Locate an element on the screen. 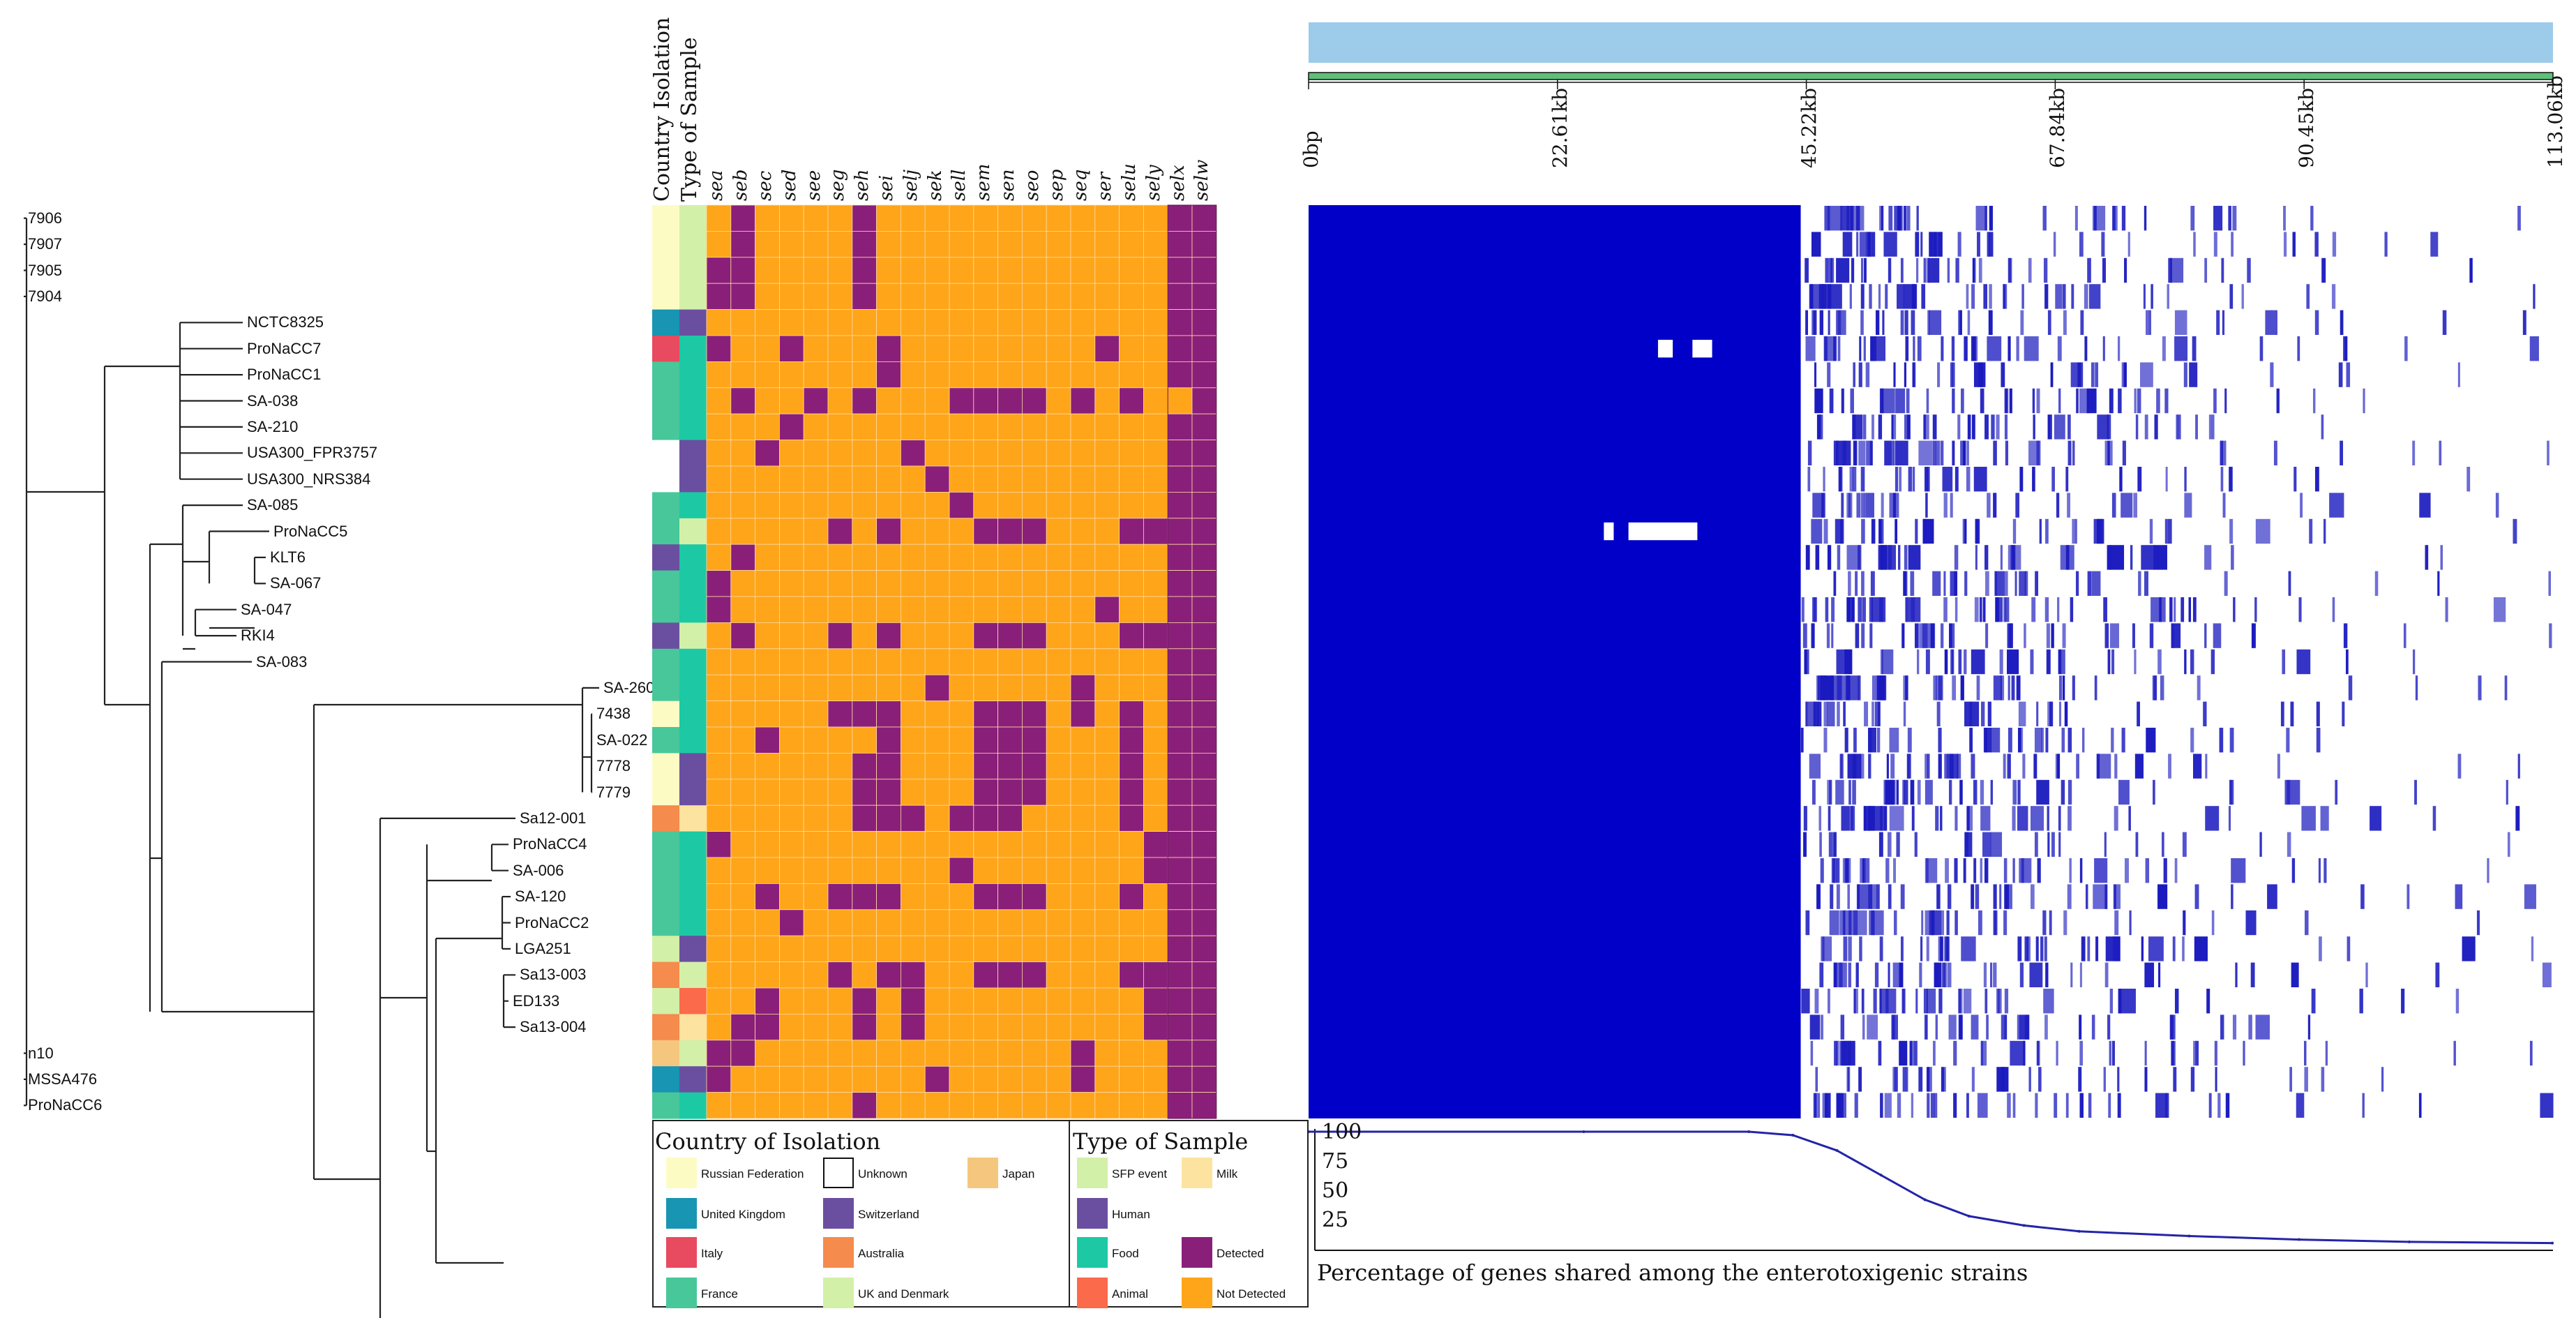  legend-label: SFP event is located at coordinates (1140, 1174).